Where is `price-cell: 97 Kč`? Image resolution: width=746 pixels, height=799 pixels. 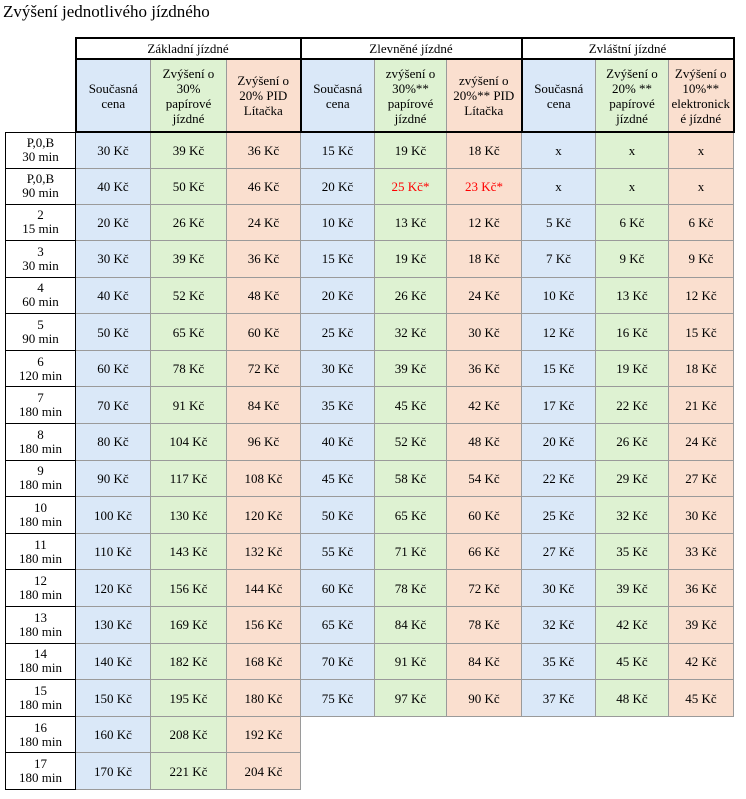 price-cell: 97 Kč is located at coordinates (410, 698).